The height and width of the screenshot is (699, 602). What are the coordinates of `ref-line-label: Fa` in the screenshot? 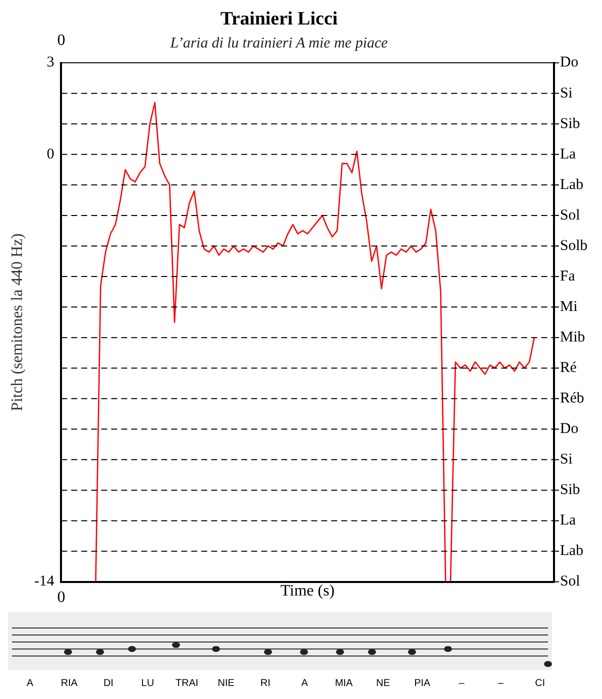 It's located at (568, 276).